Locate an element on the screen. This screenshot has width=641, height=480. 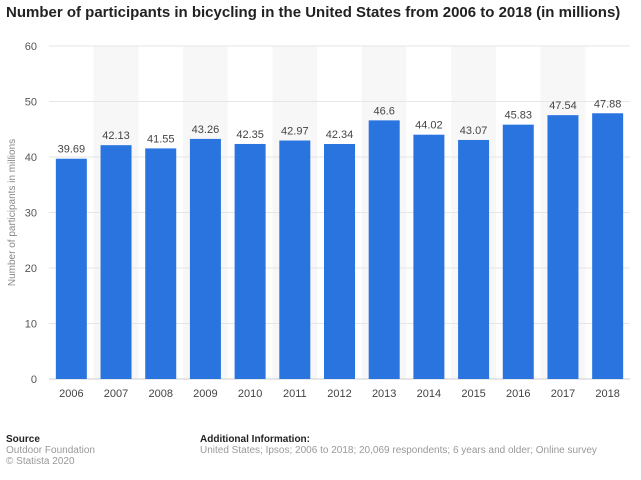
y-tick-label: 60 is located at coordinates (31, 47).